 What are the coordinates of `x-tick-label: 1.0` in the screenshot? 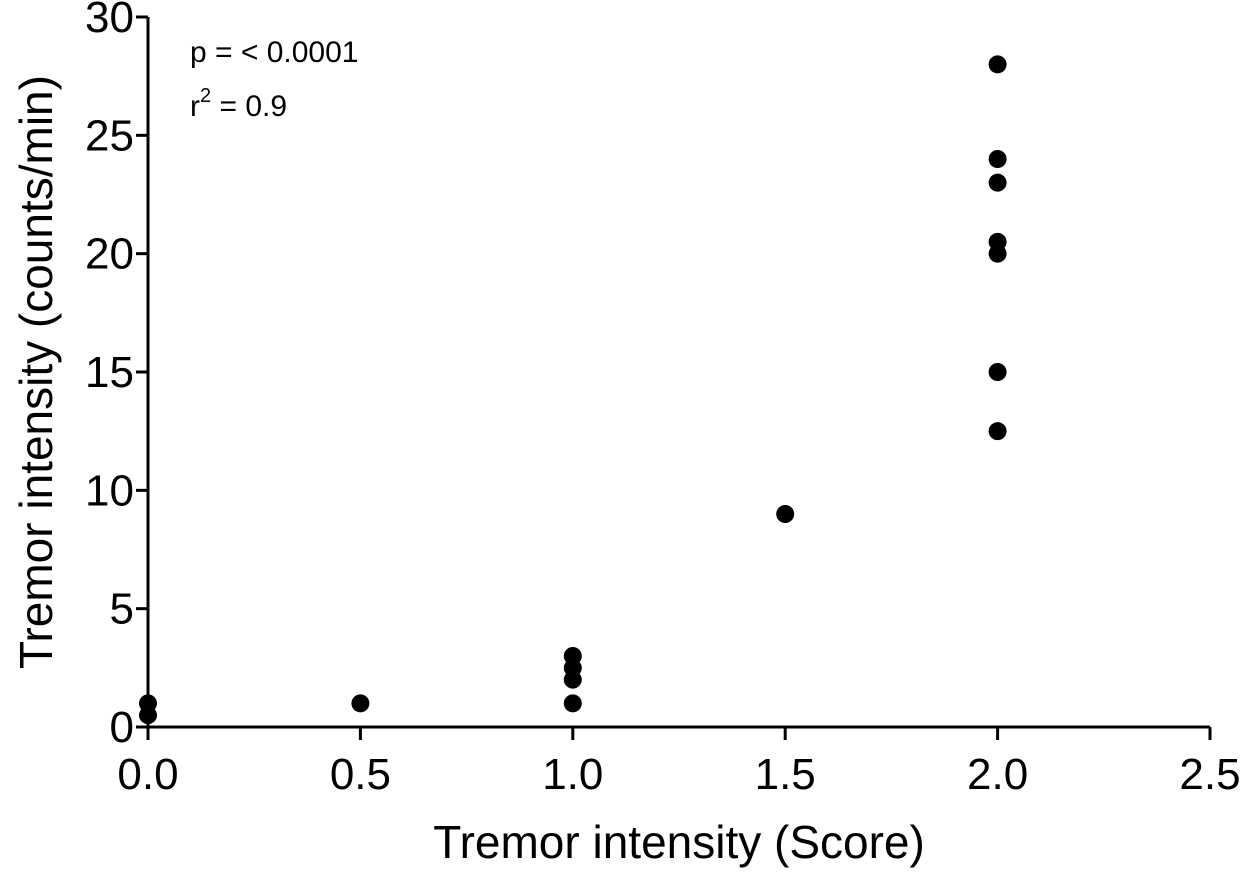 It's located at (572, 774).